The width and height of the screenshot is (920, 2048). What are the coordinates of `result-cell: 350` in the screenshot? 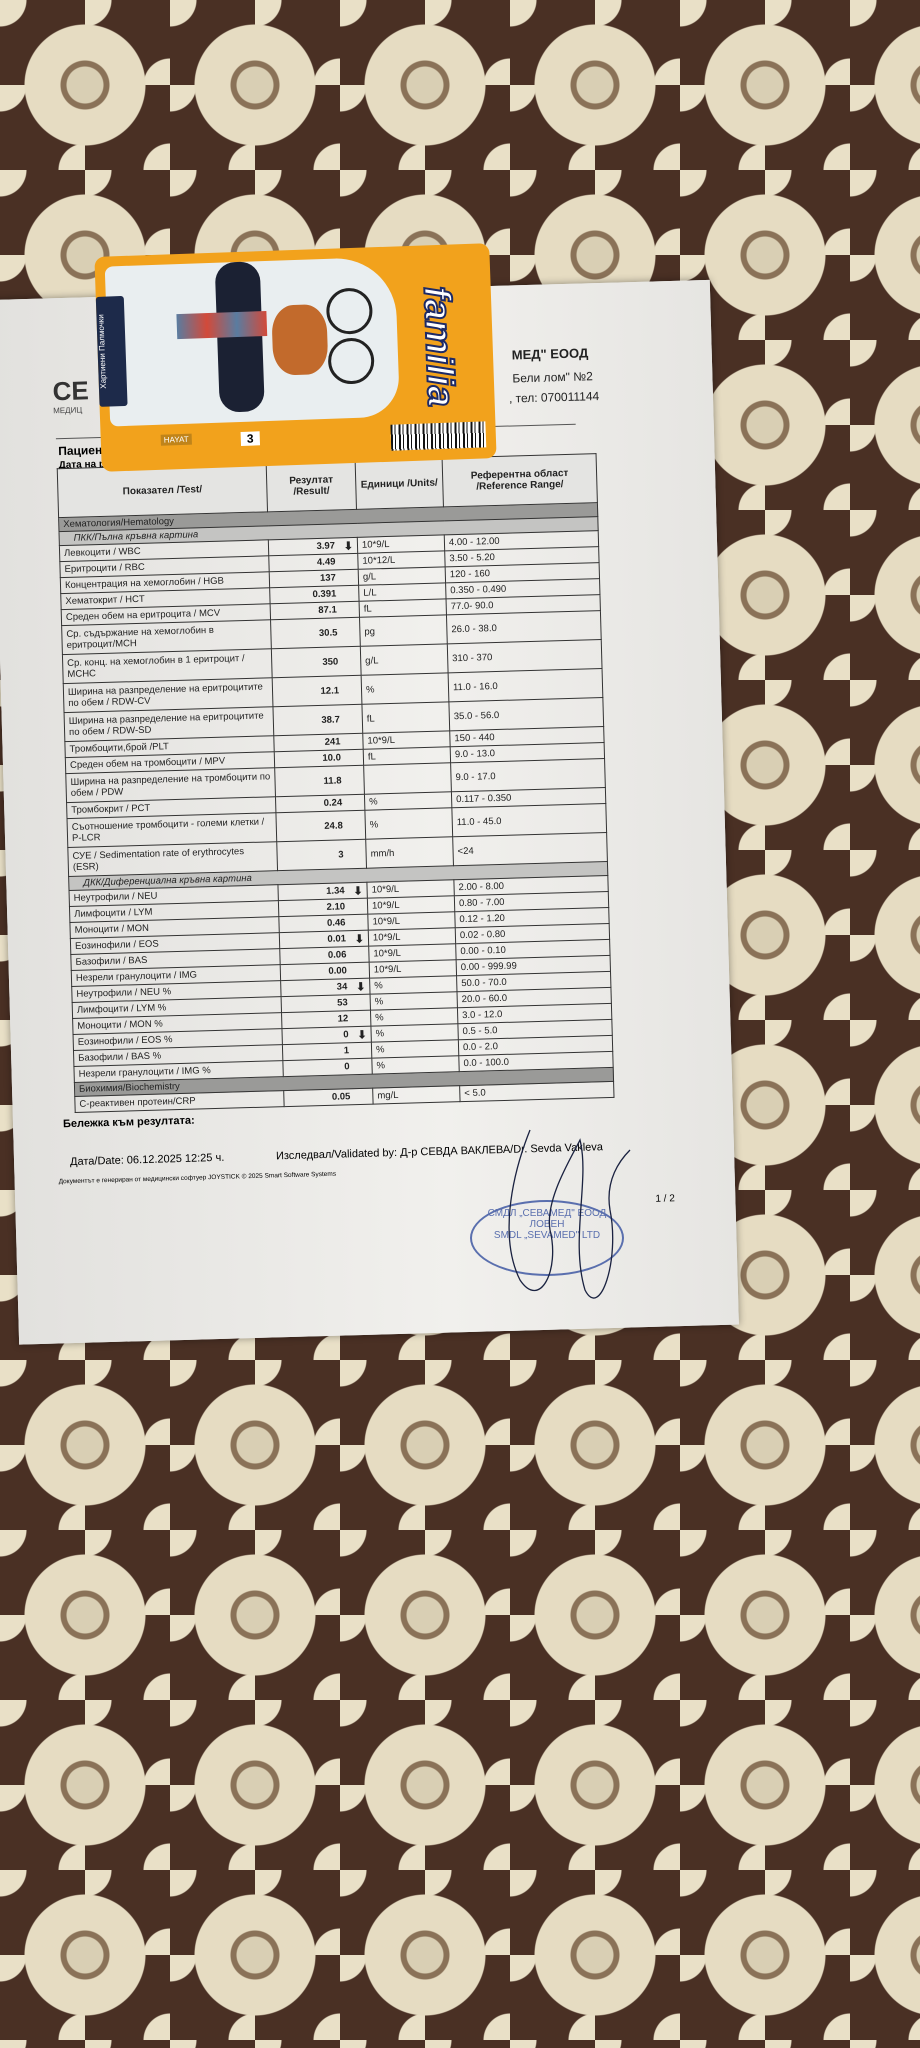 It's located at (316, 662).